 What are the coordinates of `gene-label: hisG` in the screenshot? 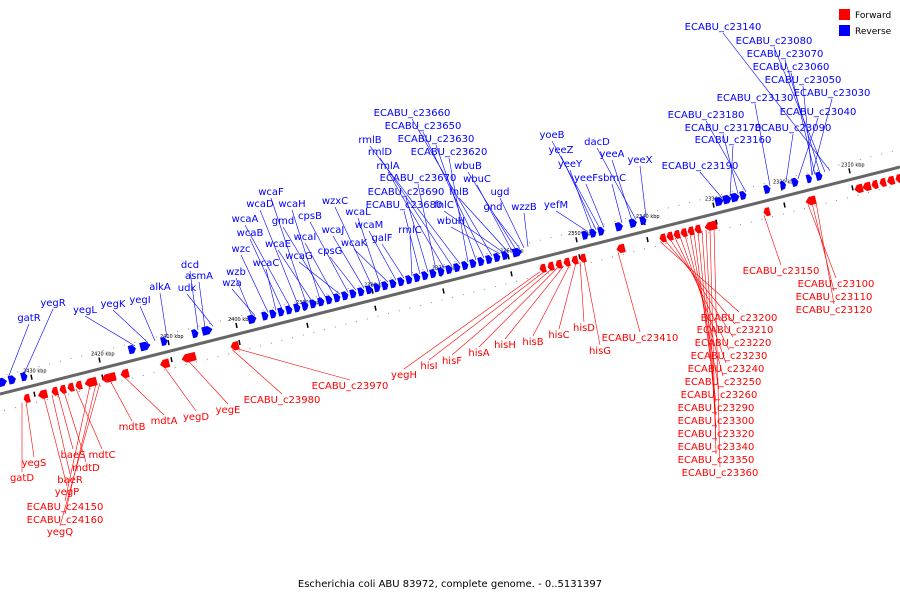 It's located at (600, 351).